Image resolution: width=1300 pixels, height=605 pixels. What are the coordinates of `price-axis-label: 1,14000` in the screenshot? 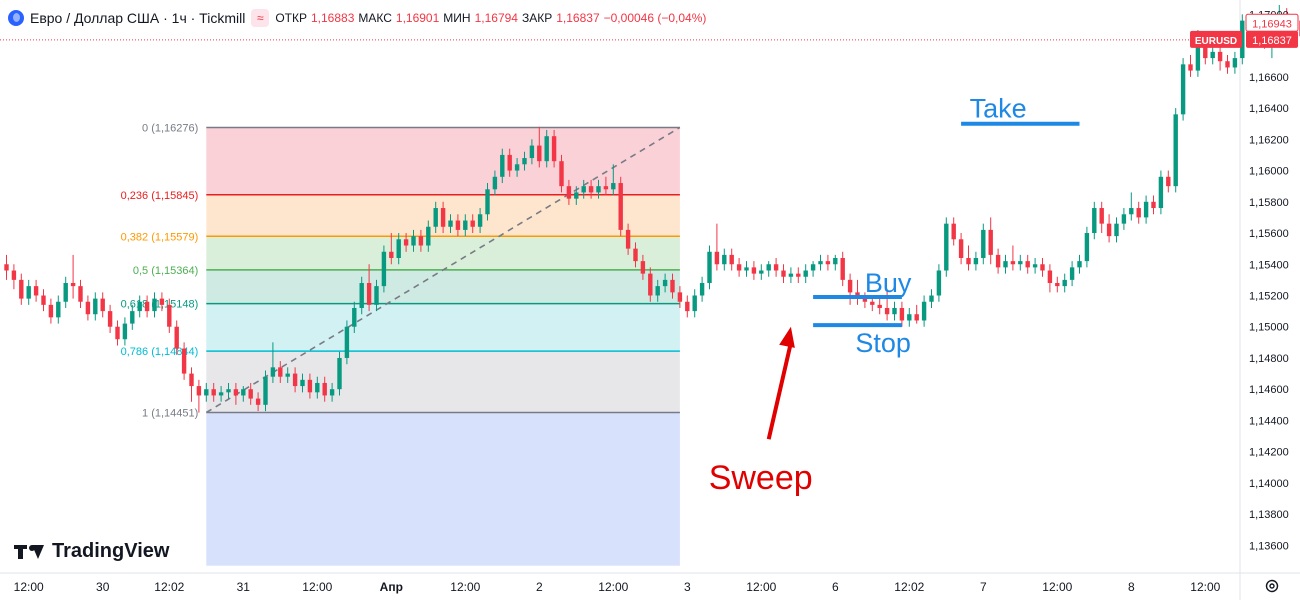 It's located at (1269, 484).